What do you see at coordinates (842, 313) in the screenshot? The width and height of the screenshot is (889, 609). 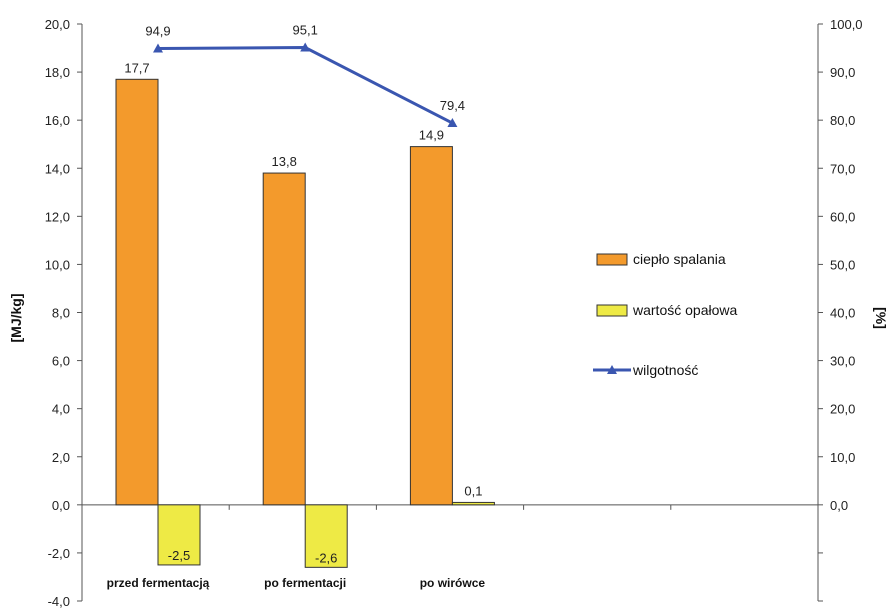 I see `y2-tick-label: 40,0` at bounding box center [842, 313].